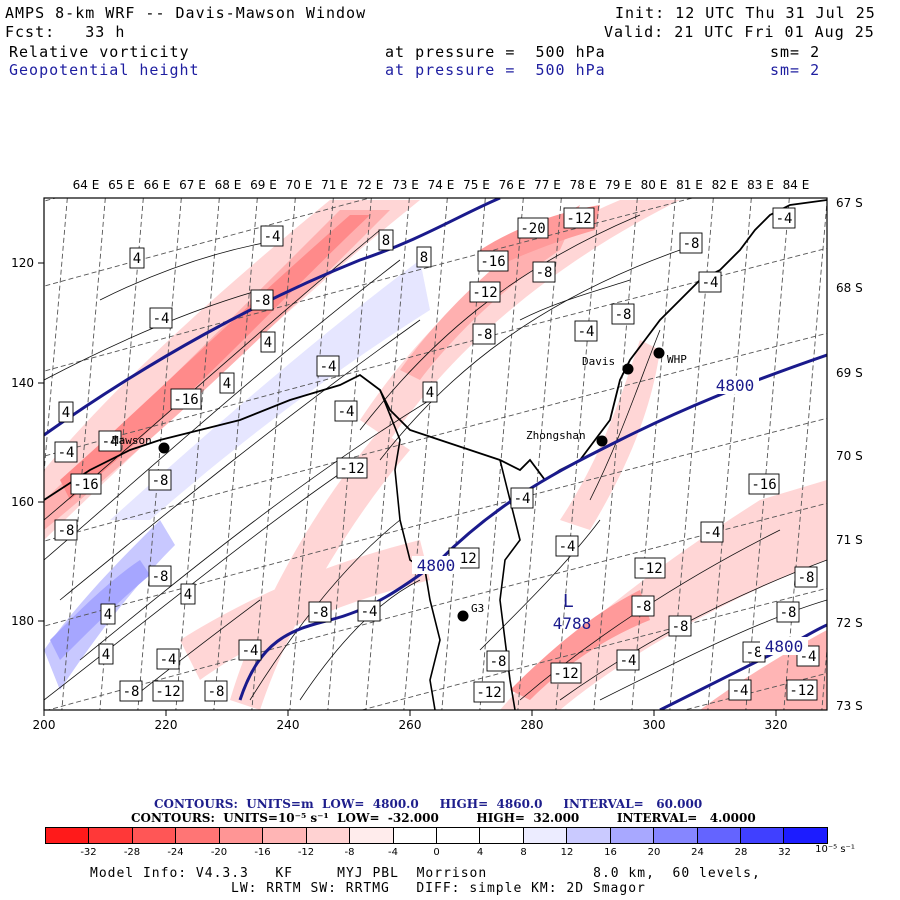 The image size is (900, 900). I want to click on latitude-label: 72 S, so click(849, 623).